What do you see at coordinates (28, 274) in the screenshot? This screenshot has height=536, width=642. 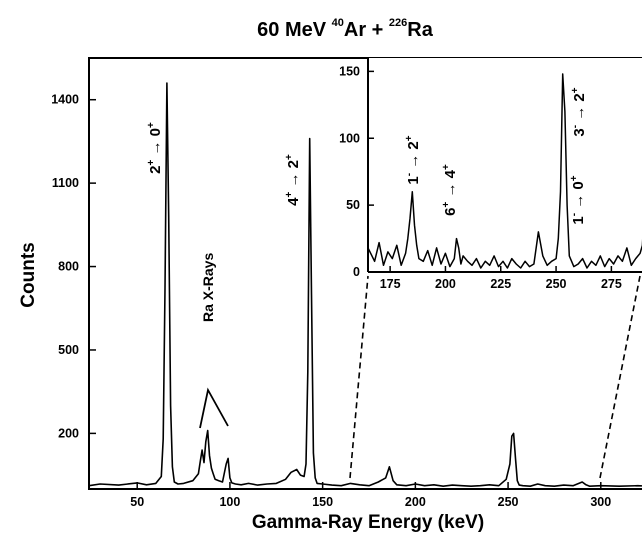 I see `y-axis-title: Counts` at bounding box center [28, 274].